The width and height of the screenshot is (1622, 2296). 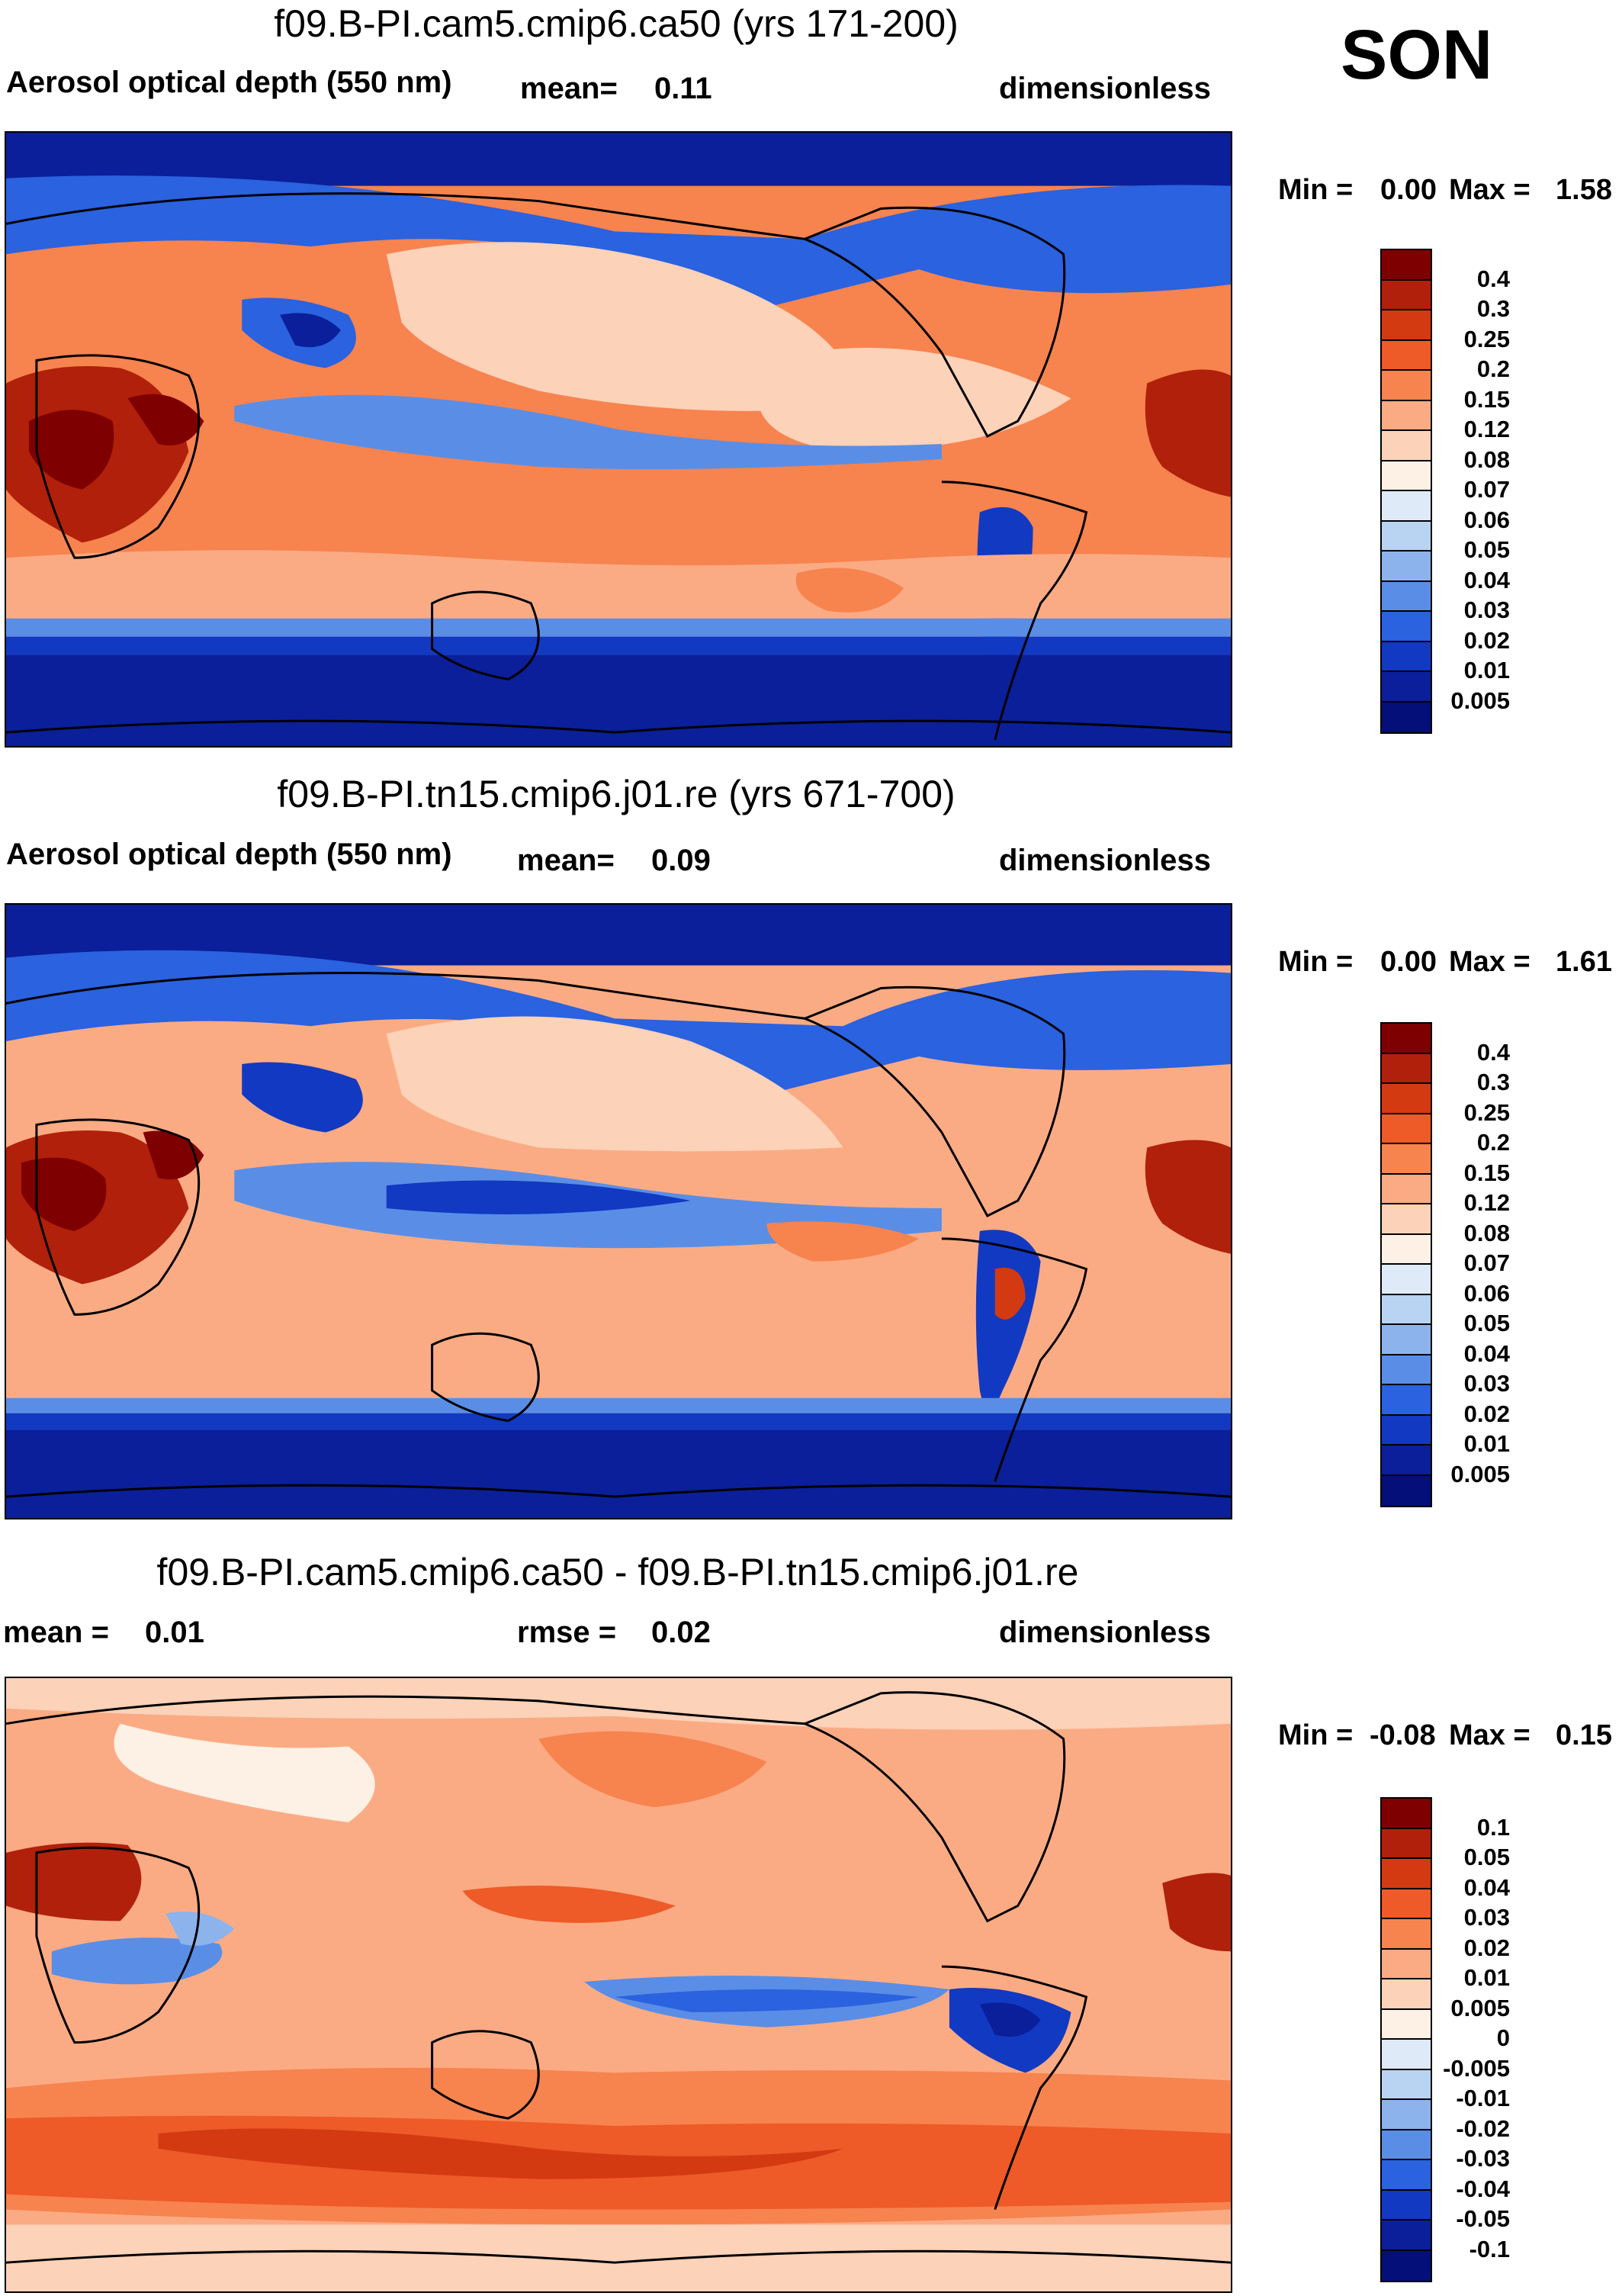 I want to click on colorbar-level-label: 0.1, so click(x=1493, y=1827).